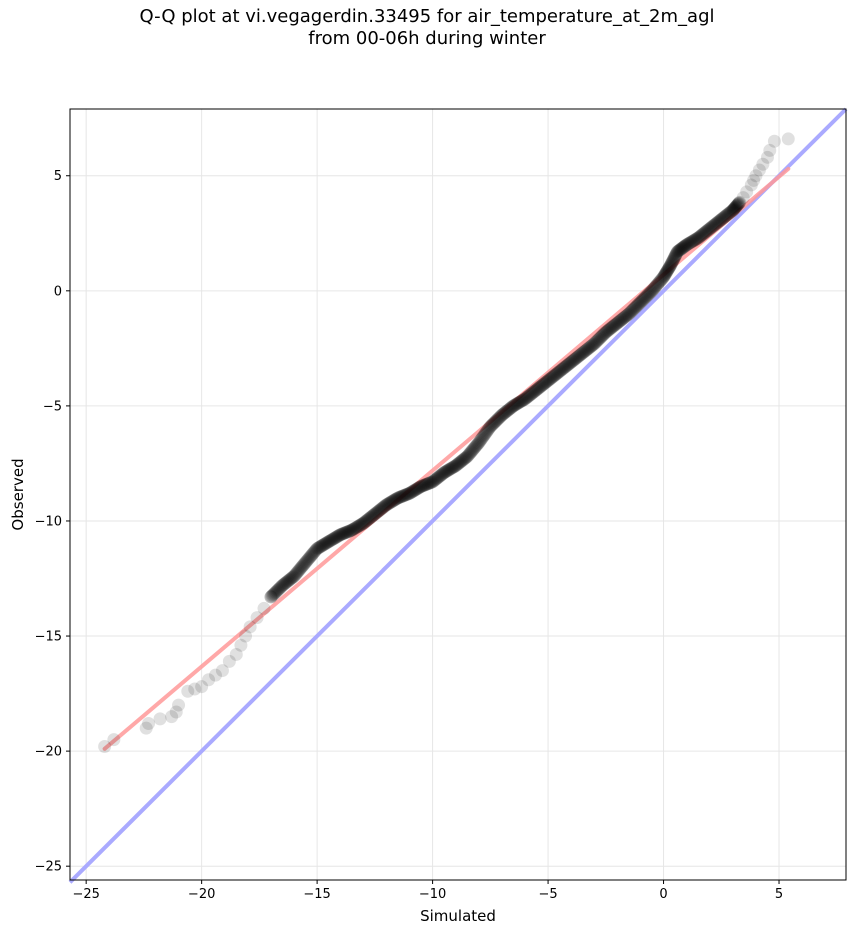 The height and width of the screenshot is (934, 854). Describe the element at coordinates (316, 894) in the screenshot. I see `x-tick-label: −15` at that location.